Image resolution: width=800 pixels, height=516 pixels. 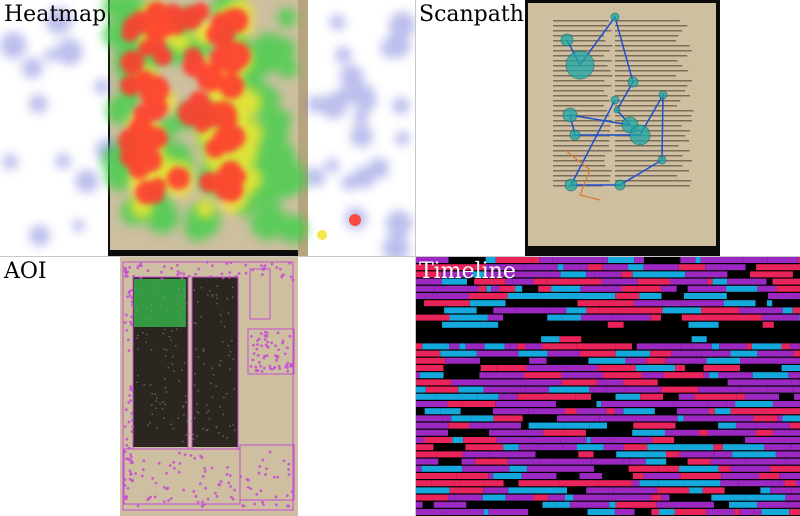 What do you see at coordinates (55, 14) in the screenshot?
I see `heatmap-title: Heatmap` at bounding box center [55, 14].